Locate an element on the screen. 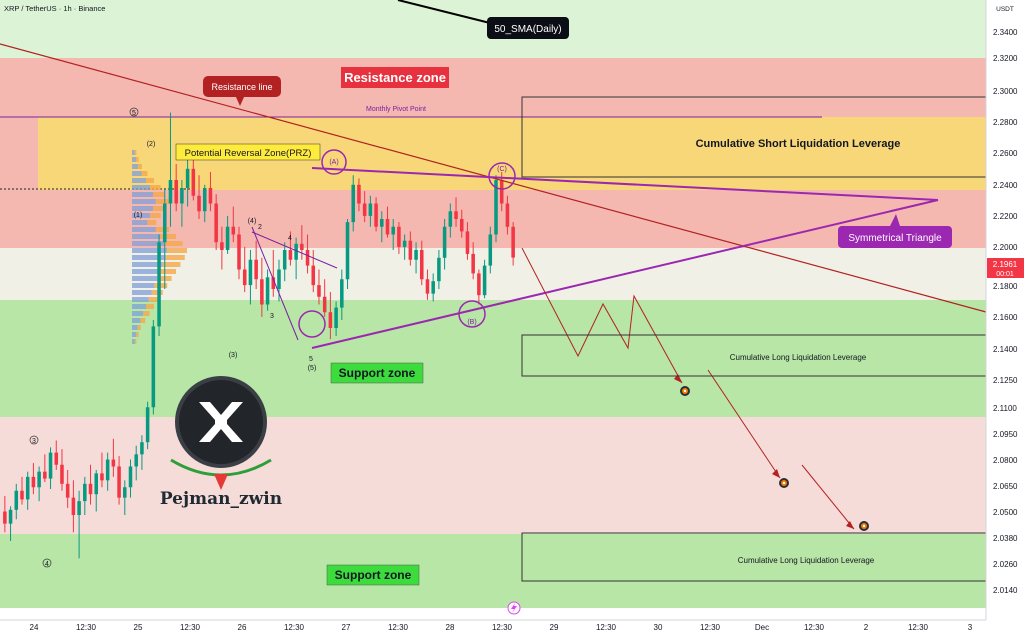  triangle-upper-line is located at coordinates (625, 184).